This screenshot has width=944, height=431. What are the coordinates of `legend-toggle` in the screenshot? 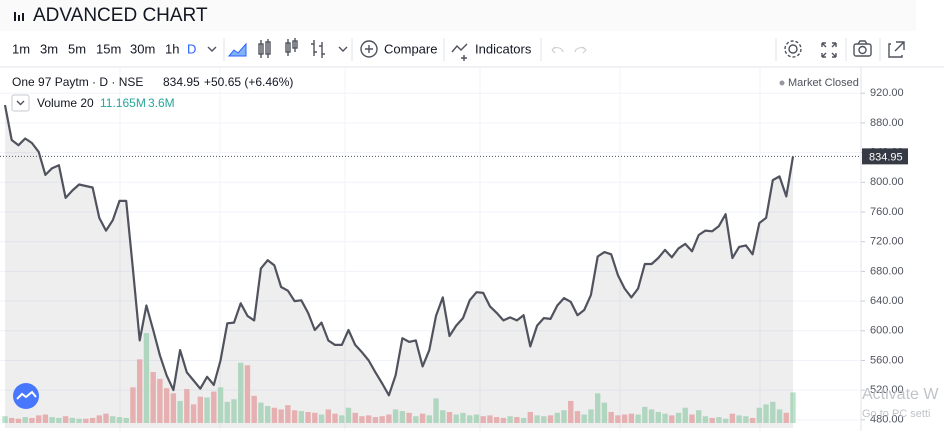 It's located at (20, 103).